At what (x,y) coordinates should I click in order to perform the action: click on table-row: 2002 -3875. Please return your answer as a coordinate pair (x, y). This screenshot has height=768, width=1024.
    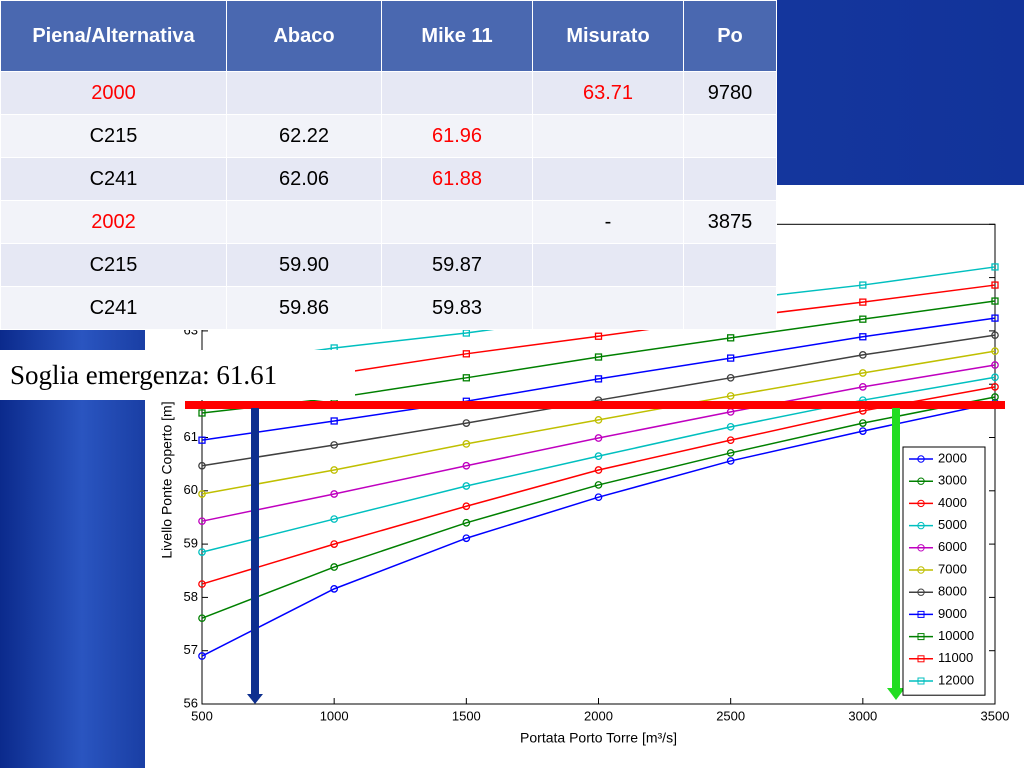
    Looking at the image, I should click on (388, 222).